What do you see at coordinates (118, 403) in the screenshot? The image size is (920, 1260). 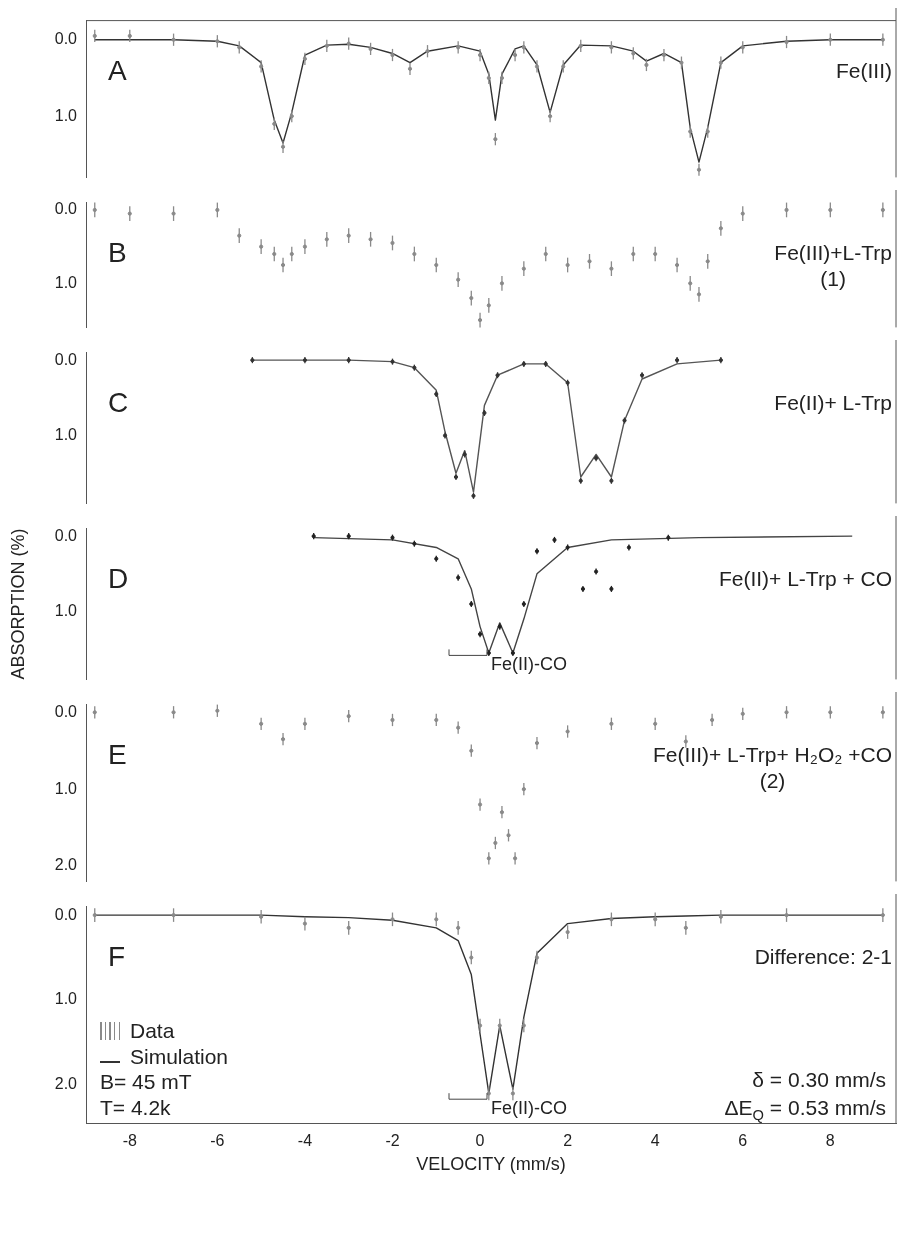 I see `annotation: C` at bounding box center [118, 403].